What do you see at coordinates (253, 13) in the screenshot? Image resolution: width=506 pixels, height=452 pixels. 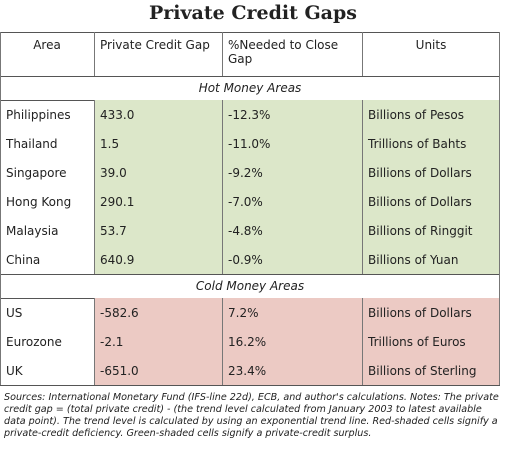 I see `table-title: Private Credit Gaps` at bounding box center [253, 13].